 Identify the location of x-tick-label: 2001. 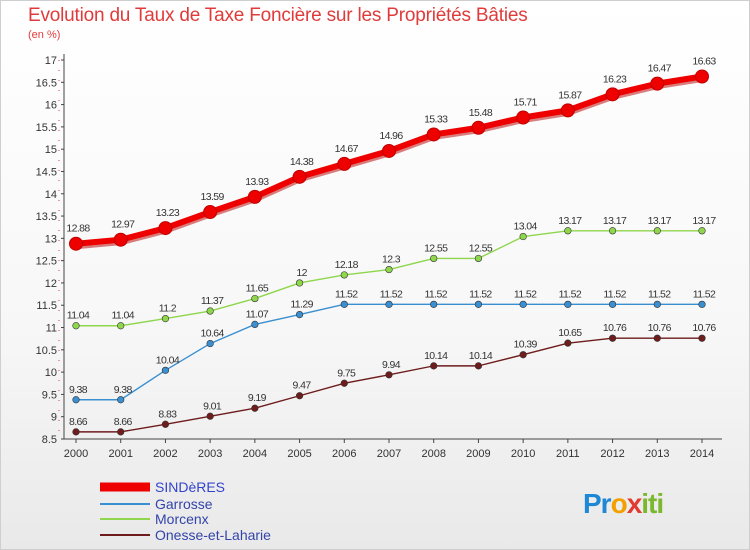
(120, 454).